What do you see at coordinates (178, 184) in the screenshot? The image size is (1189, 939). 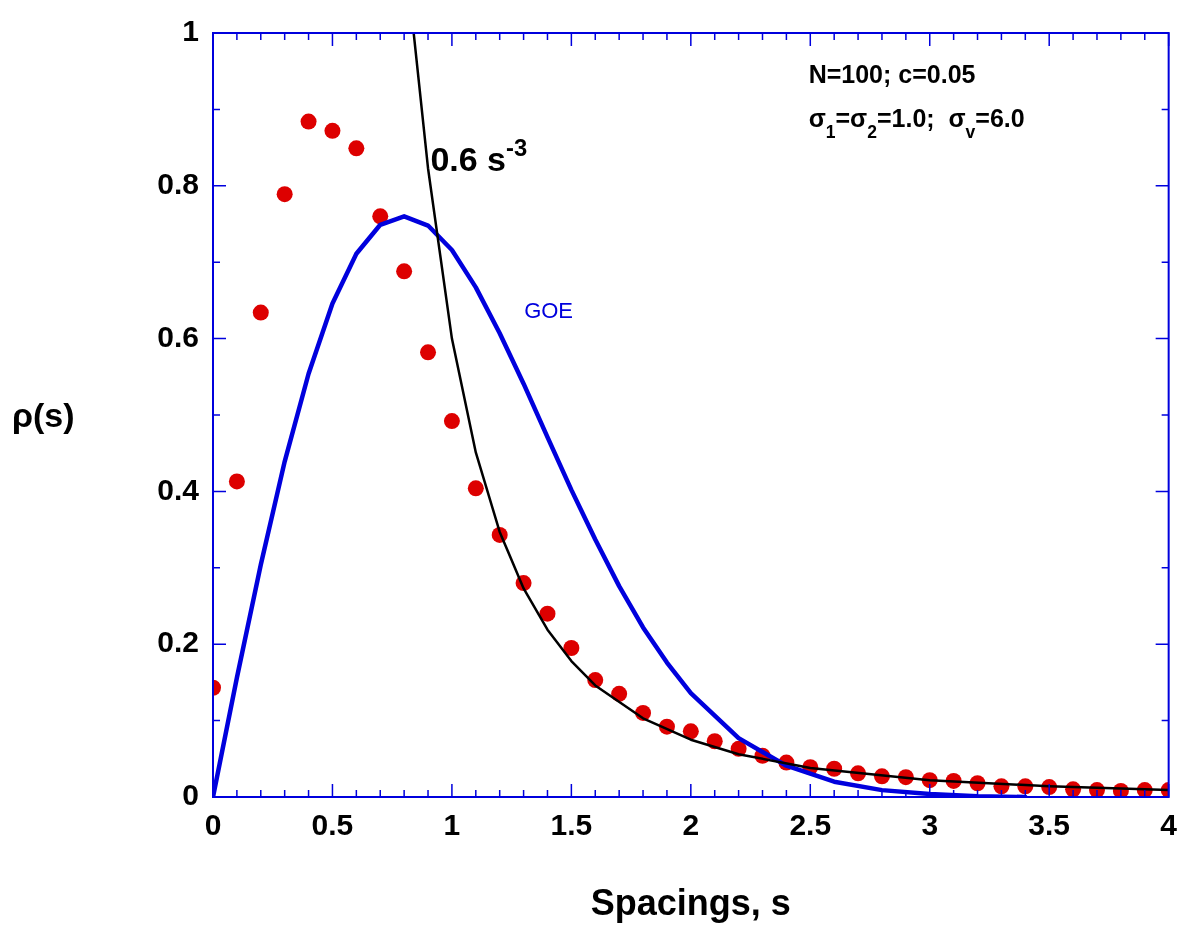 I see `y-tick-label: 0.8` at bounding box center [178, 184].